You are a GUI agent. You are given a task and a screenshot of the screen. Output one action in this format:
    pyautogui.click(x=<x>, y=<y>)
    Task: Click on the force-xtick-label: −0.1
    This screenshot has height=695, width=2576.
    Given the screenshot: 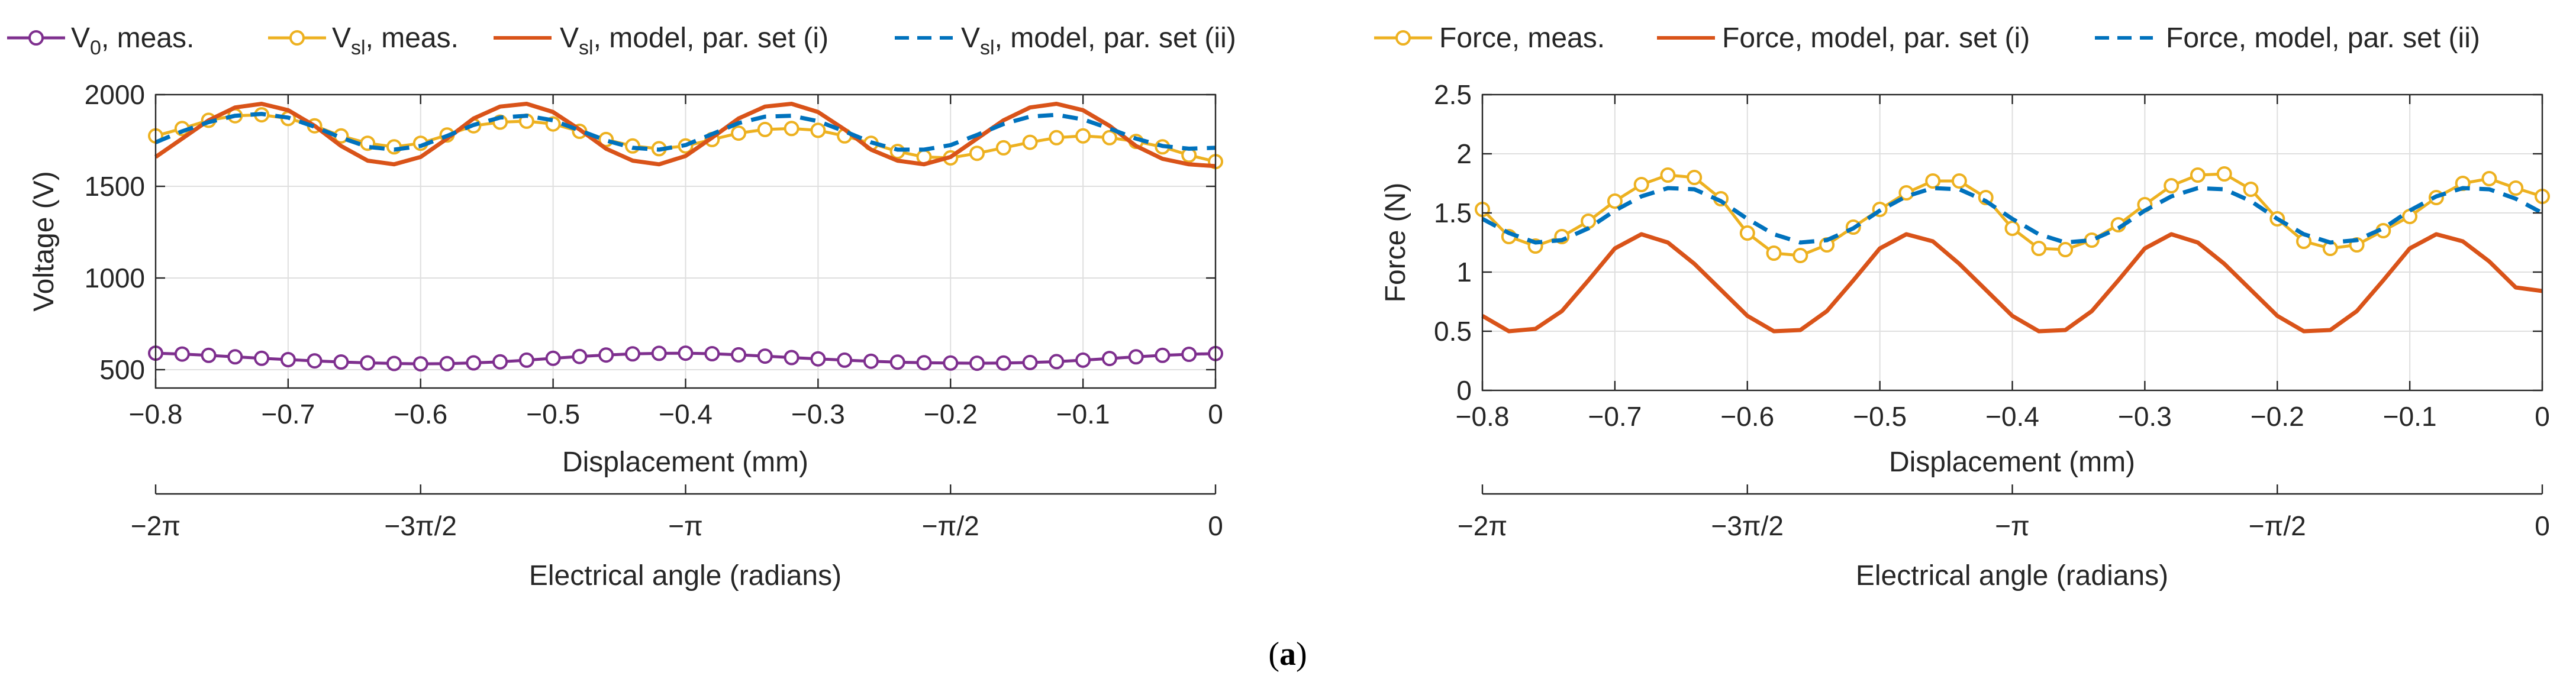 What is the action you would take?
    pyautogui.click(x=2410, y=416)
    